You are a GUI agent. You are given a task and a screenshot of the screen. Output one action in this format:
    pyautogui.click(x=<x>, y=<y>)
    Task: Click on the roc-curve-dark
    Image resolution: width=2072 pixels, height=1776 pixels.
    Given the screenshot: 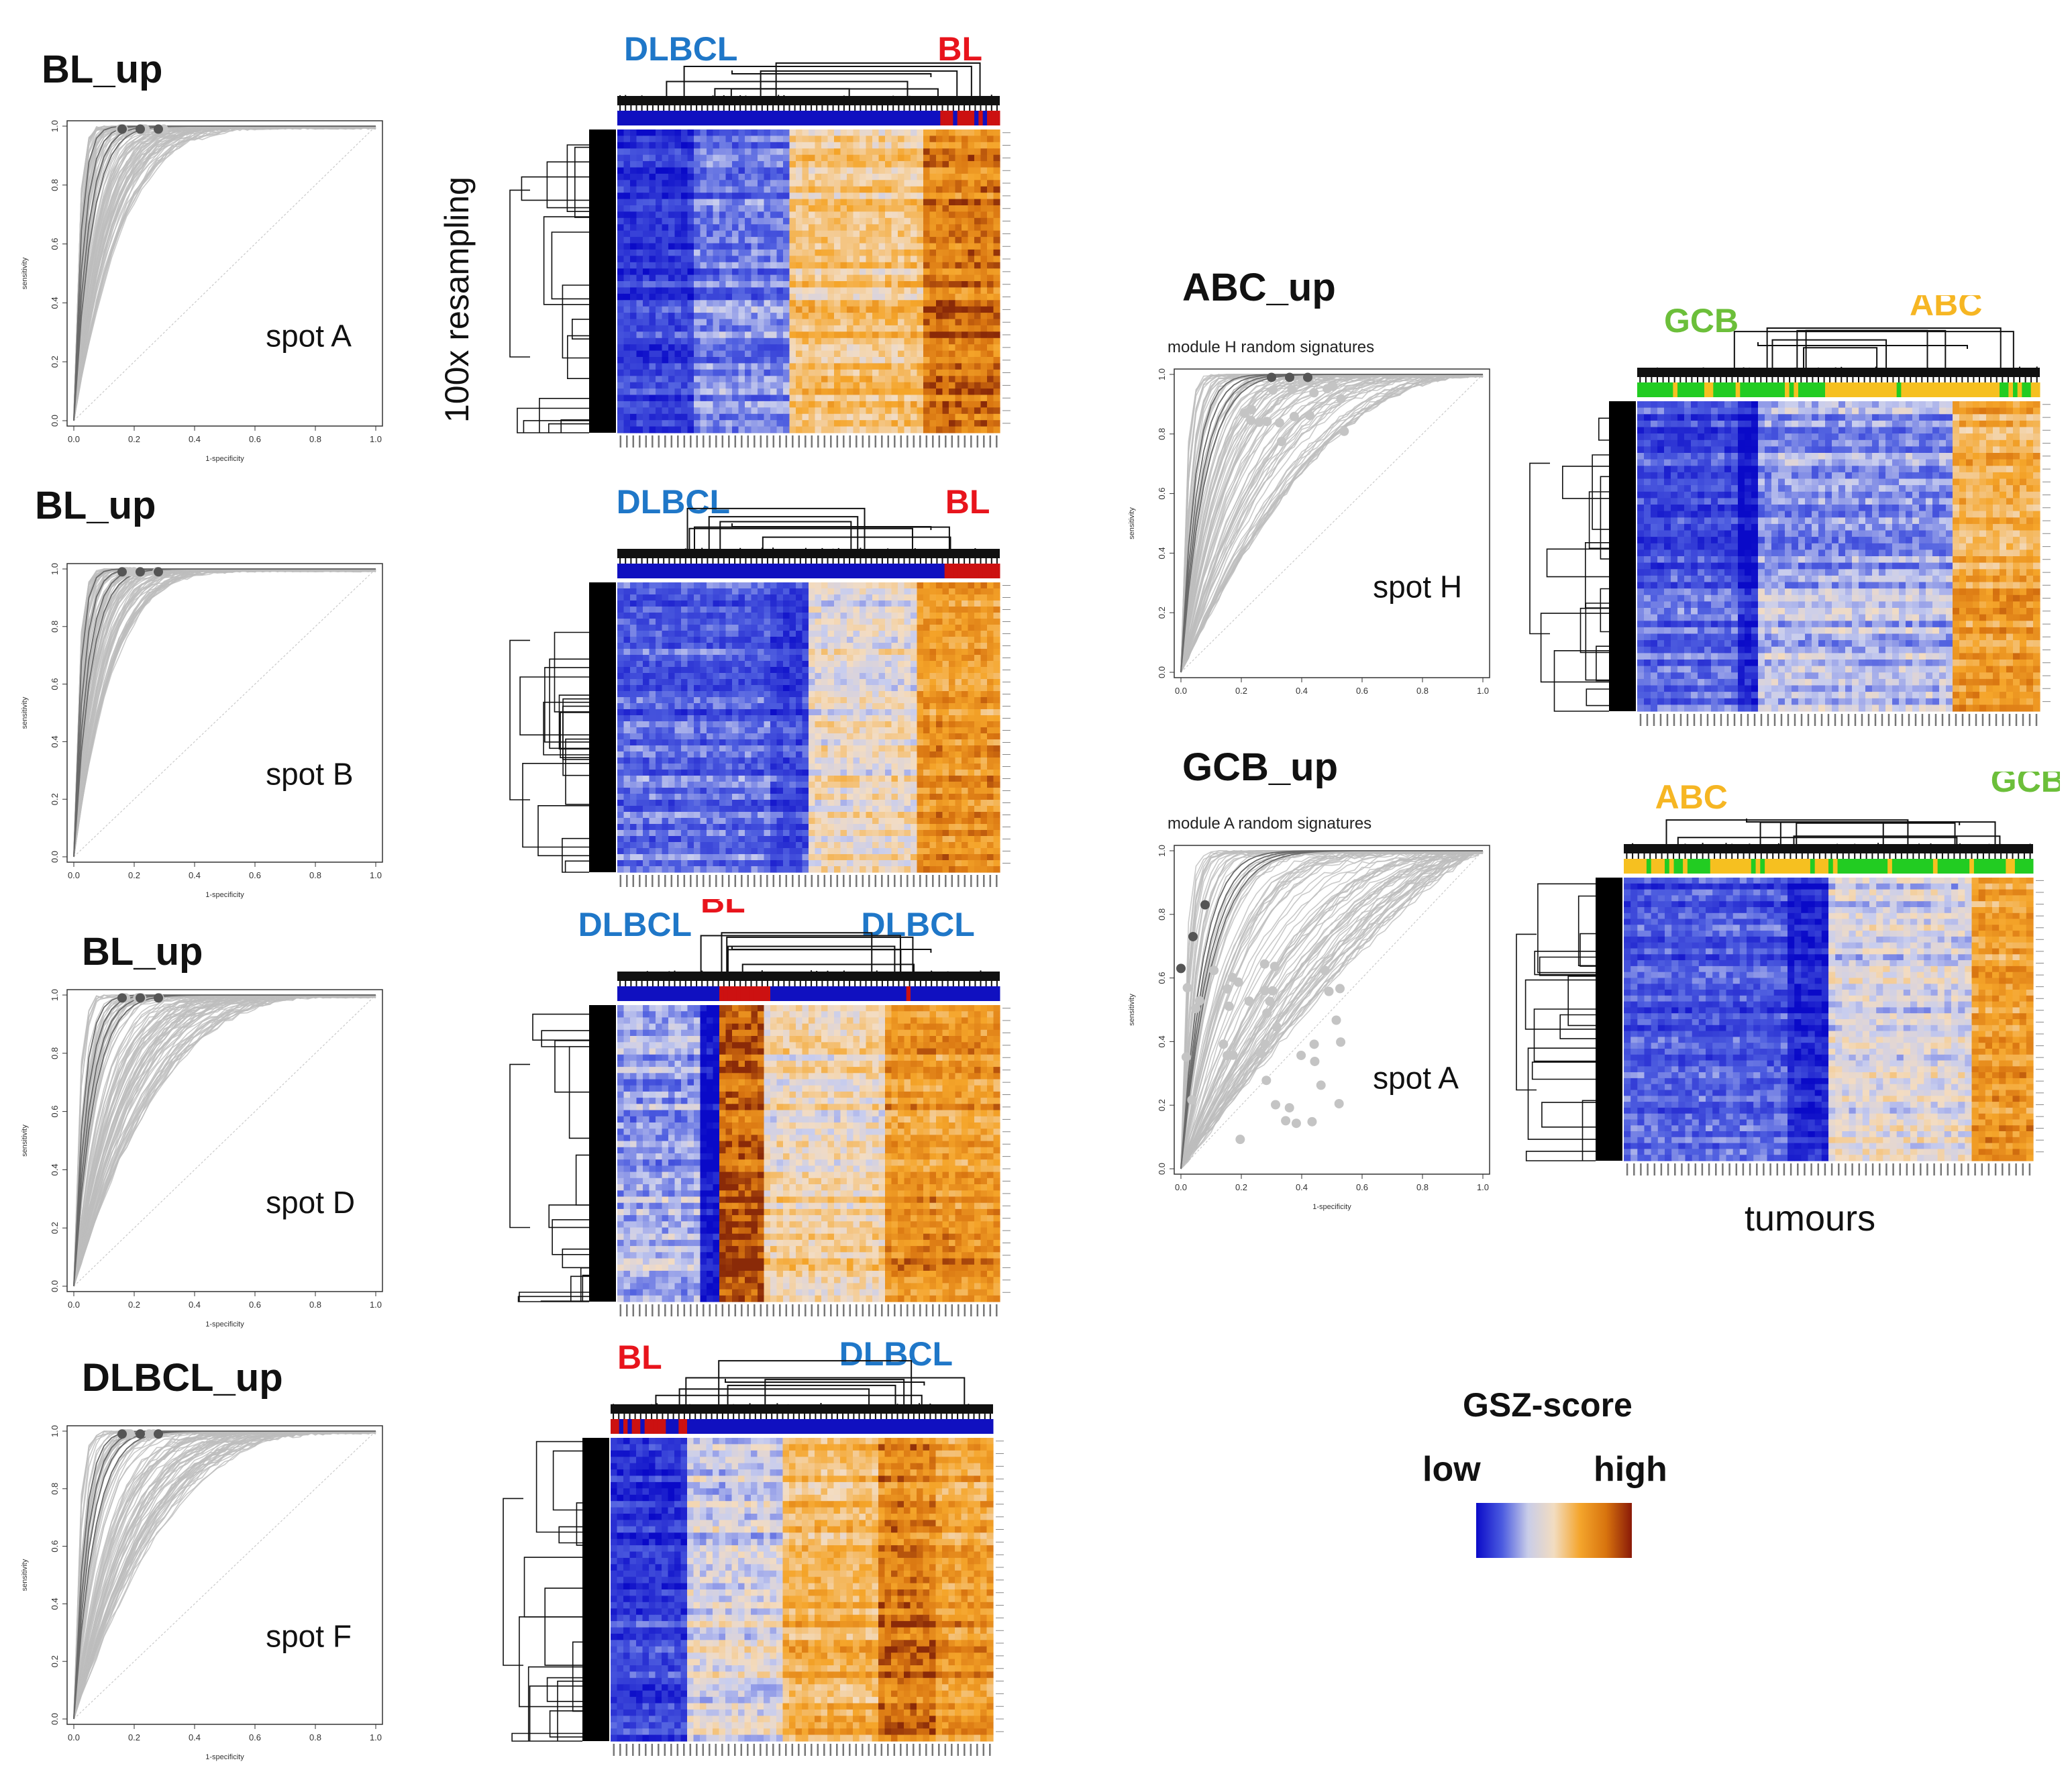 What is the action you would take?
    pyautogui.click(x=224, y=1575)
    